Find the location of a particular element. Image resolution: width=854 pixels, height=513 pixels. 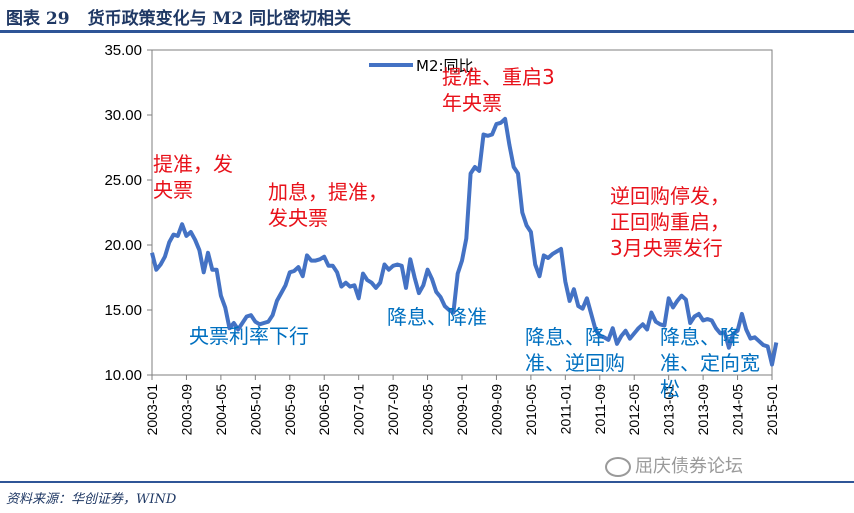

watermark: 屈庆债券论坛 is located at coordinates (674, 465).